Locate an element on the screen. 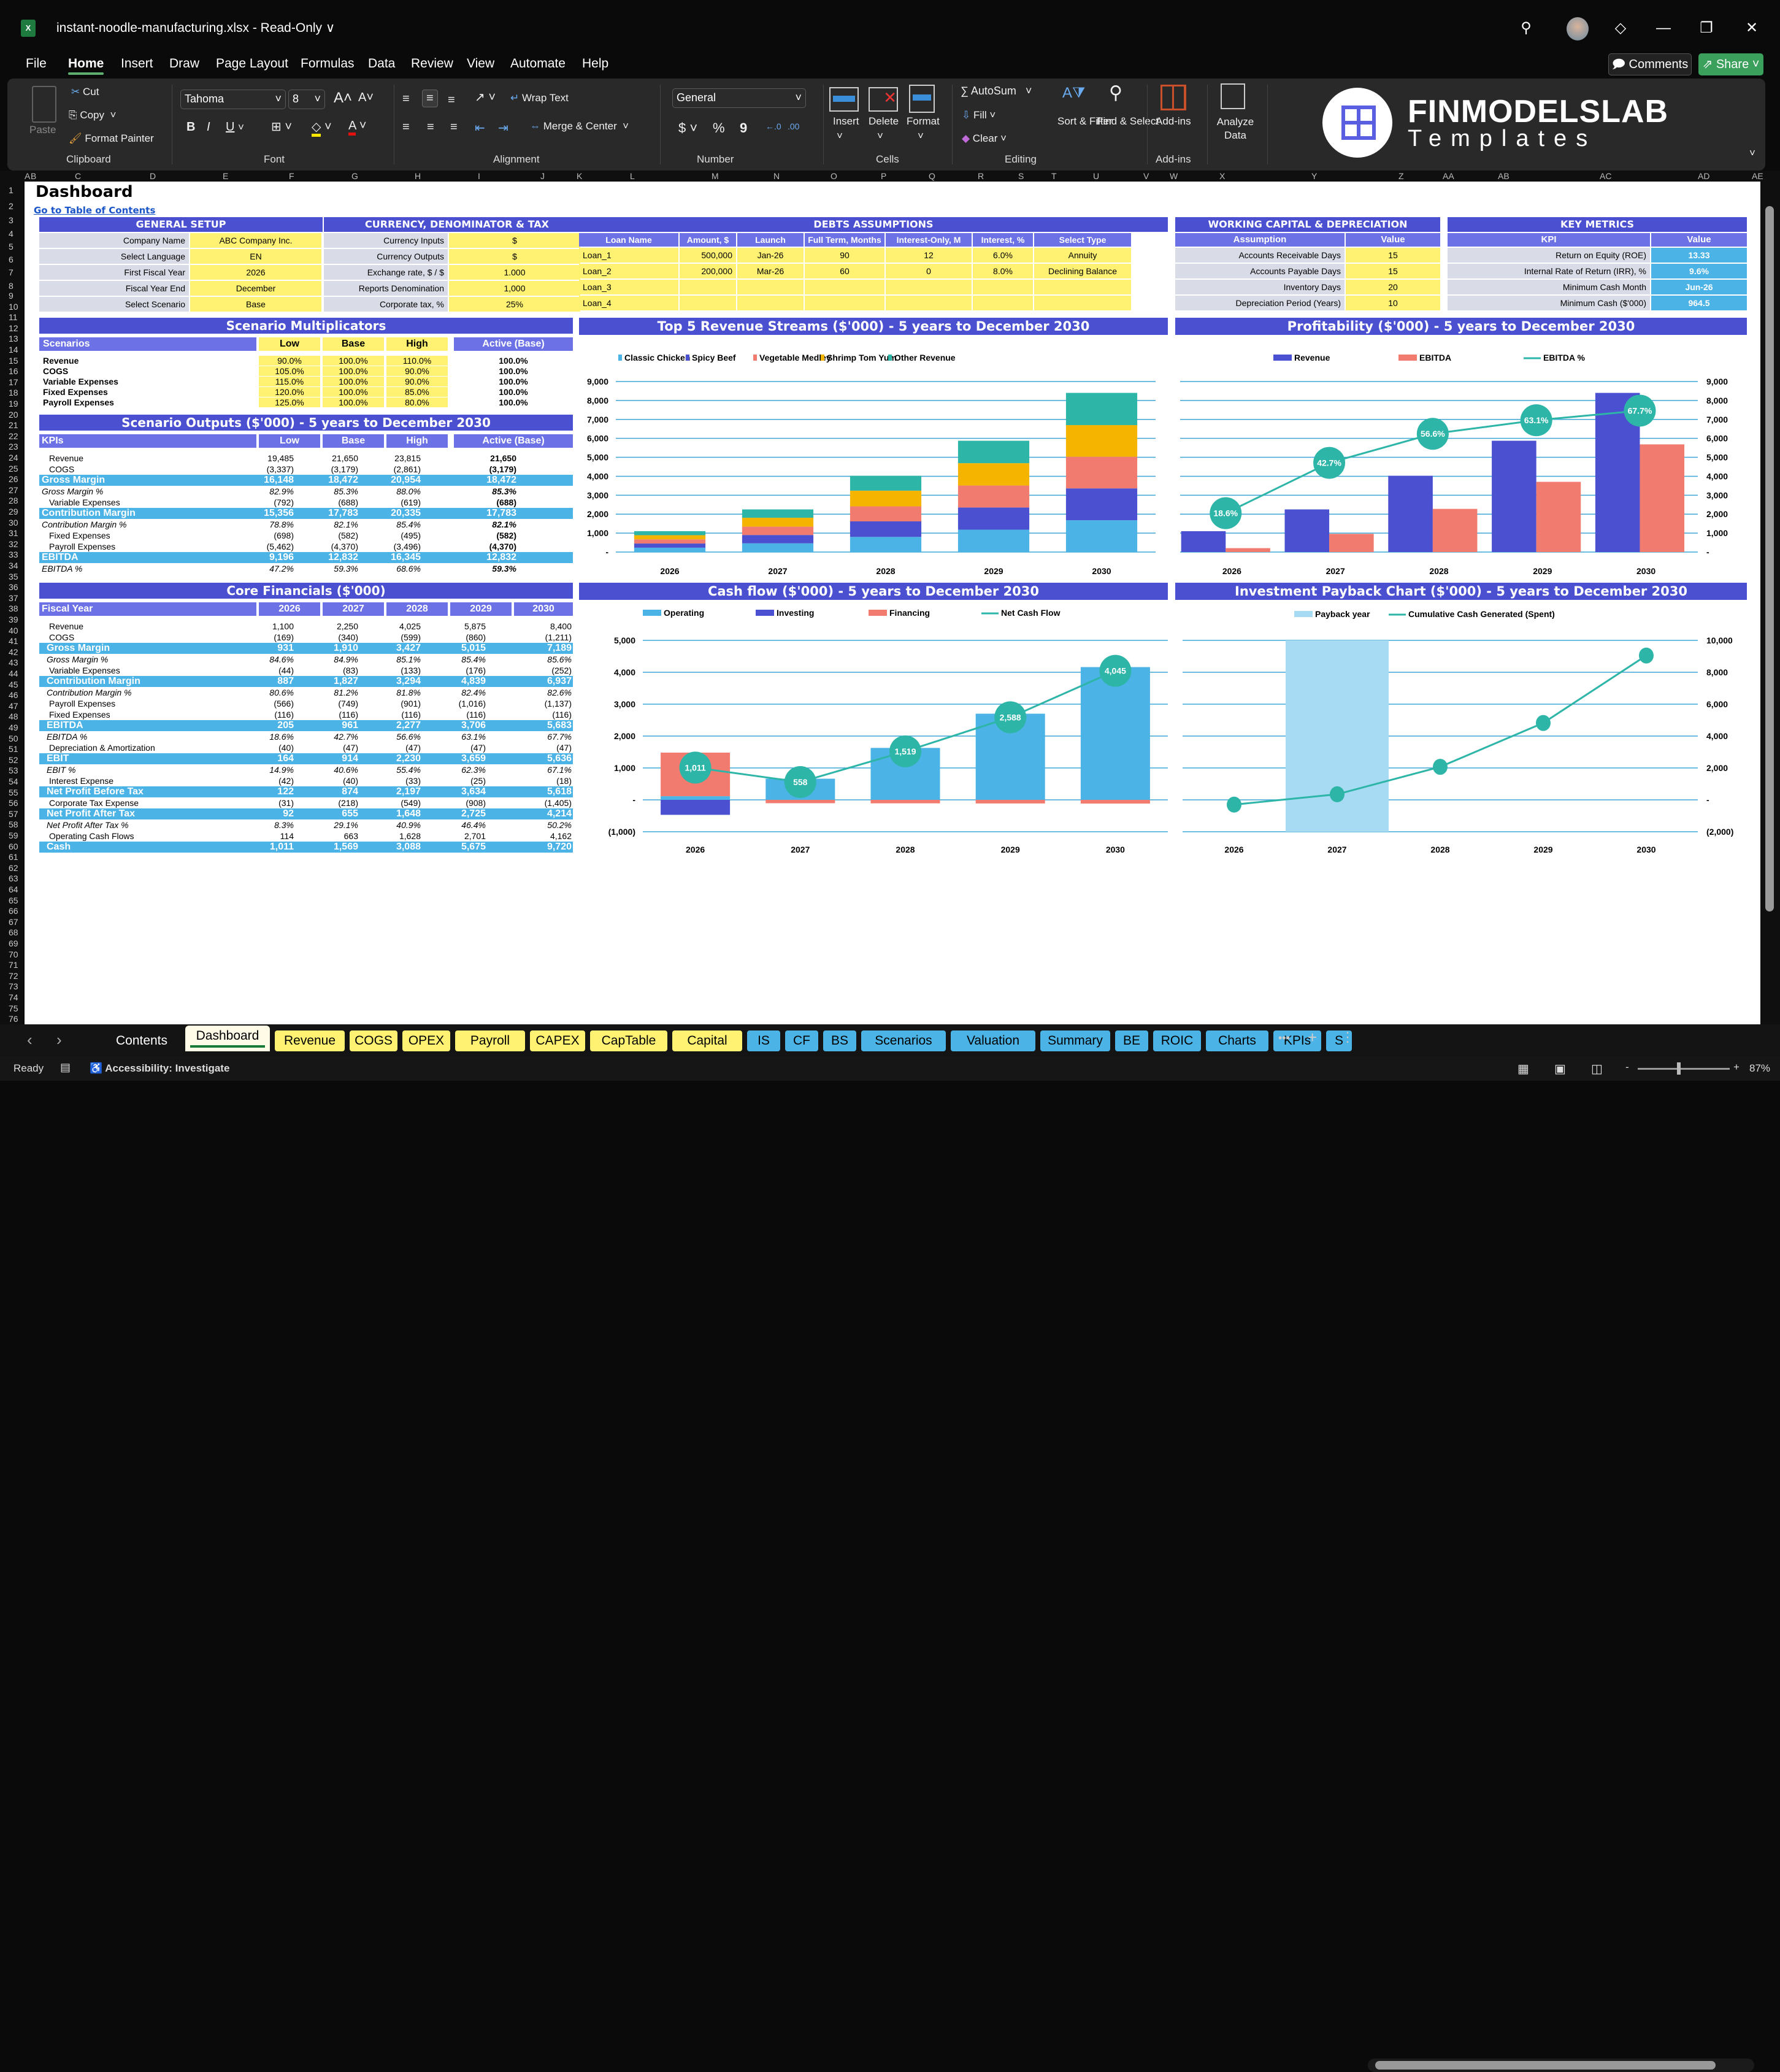 The width and height of the screenshot is (1780, 2072). field-value: 1,000 is located at coordinates (514, 288).